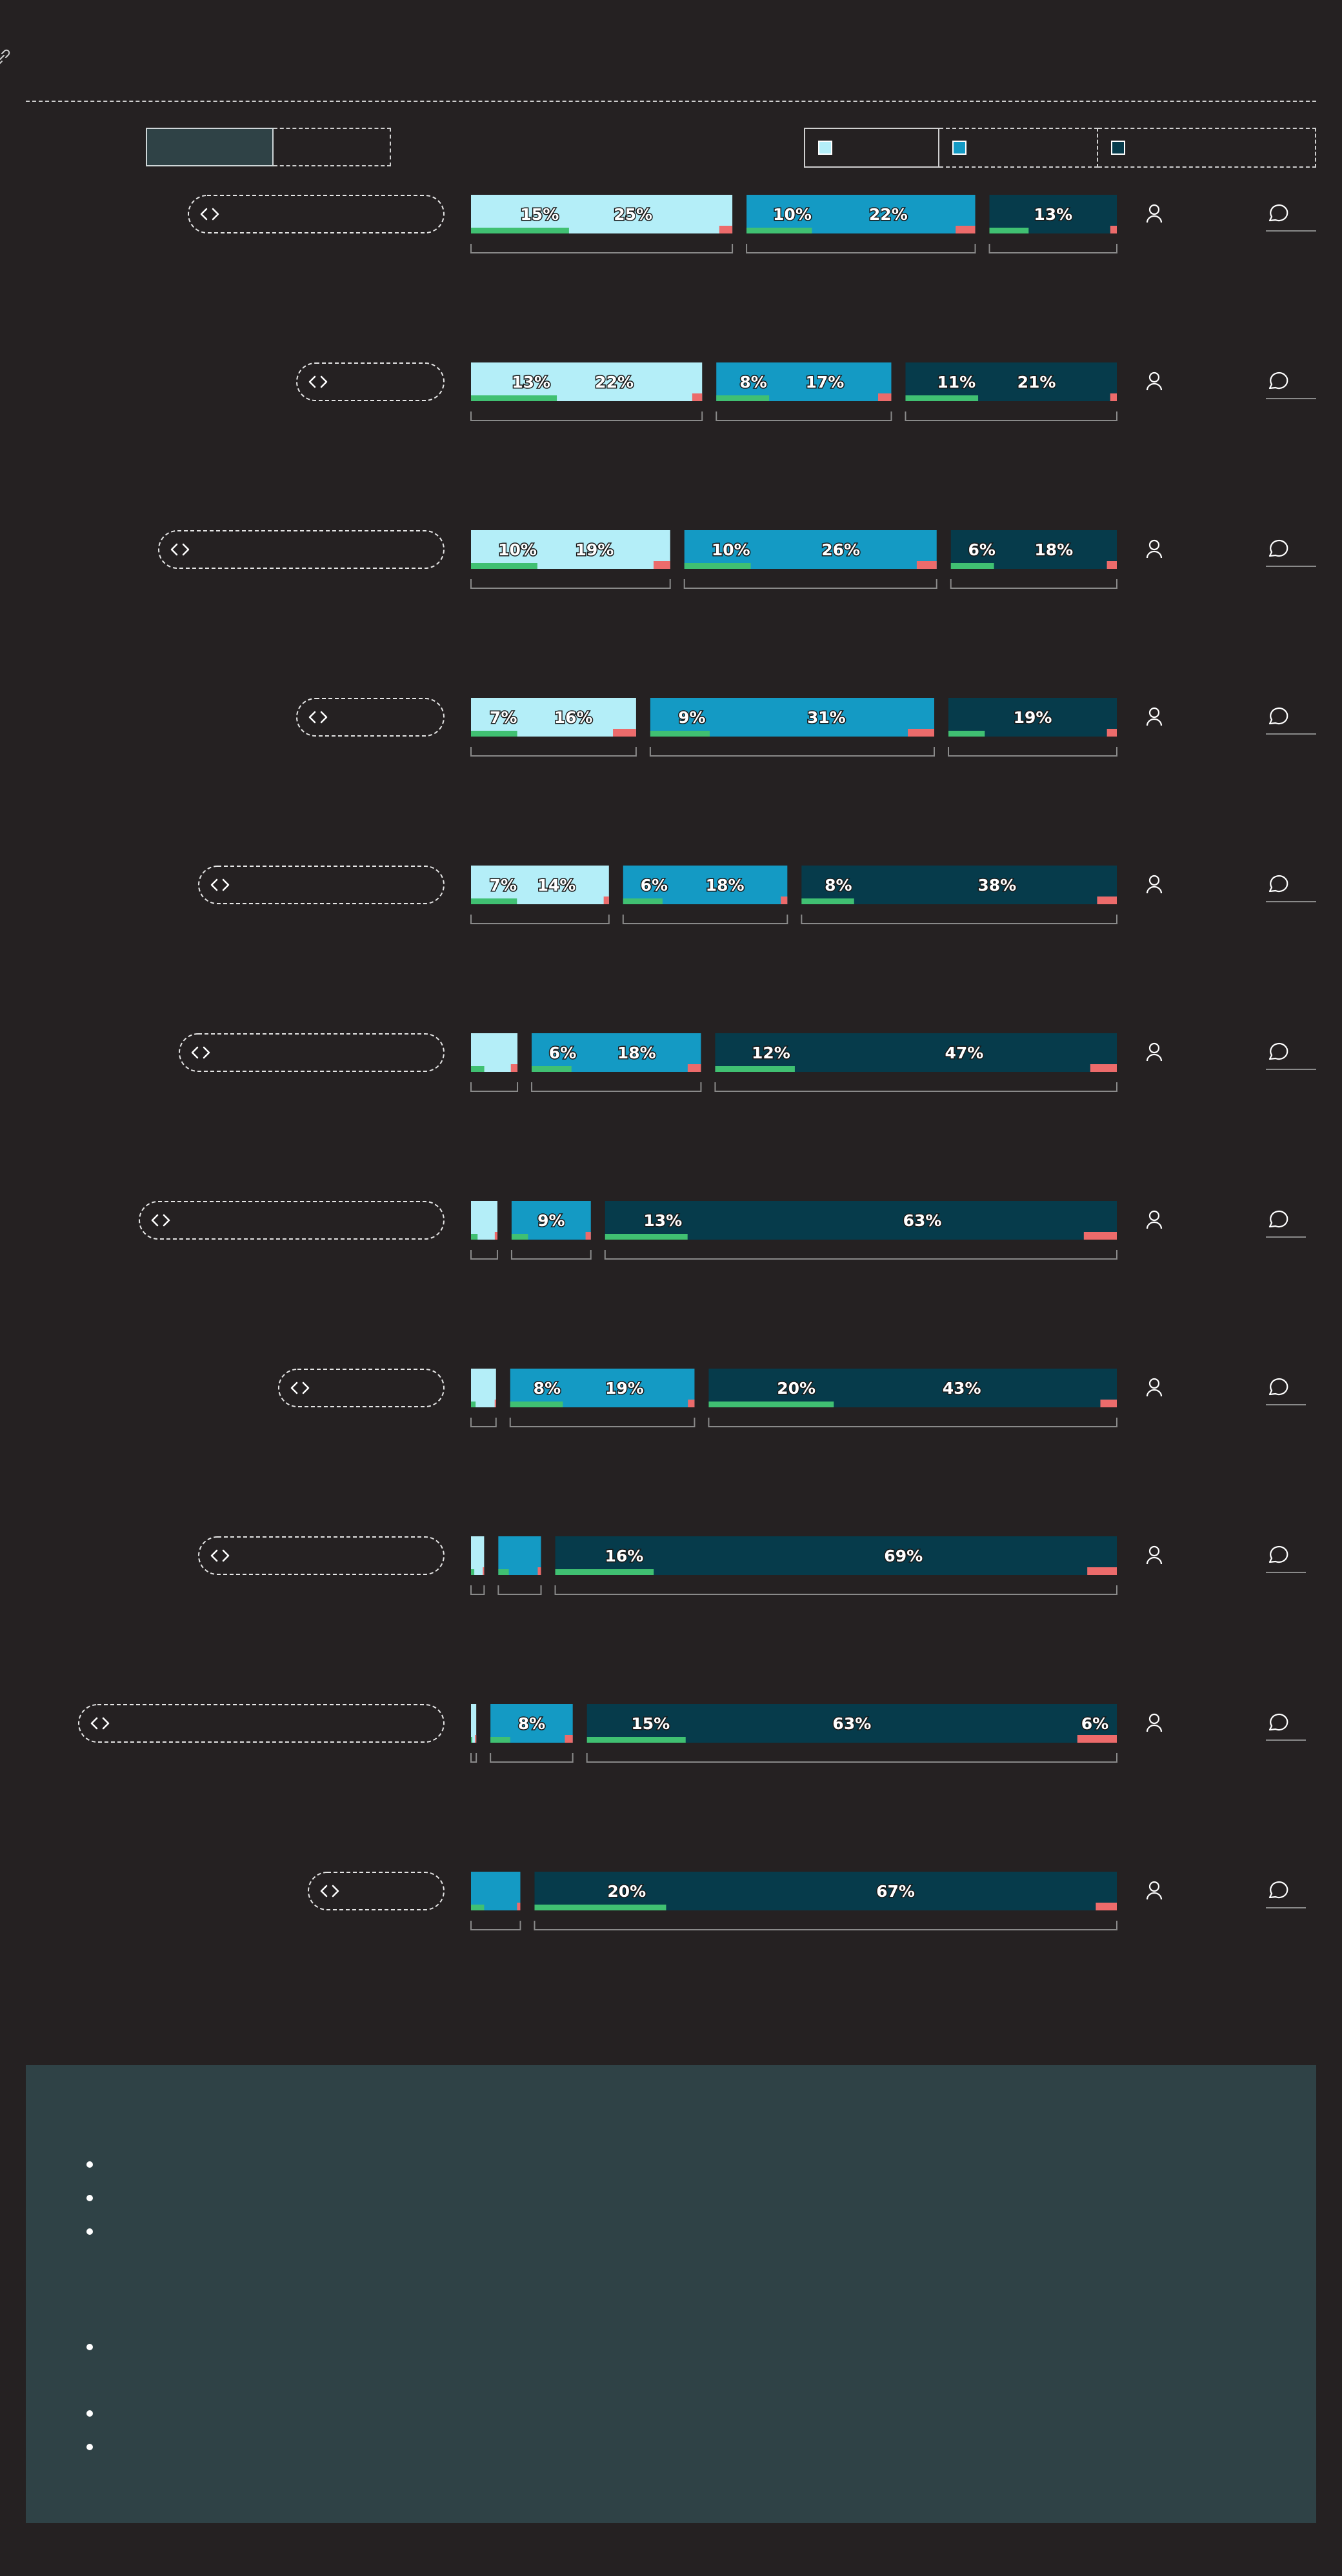 The width and height of the screenshot is (1342, 2576). What do you see at coordinates (1118, 148) in the screenshot?
I see `legend-swatch-dark` at bounding box center [1118, 148].